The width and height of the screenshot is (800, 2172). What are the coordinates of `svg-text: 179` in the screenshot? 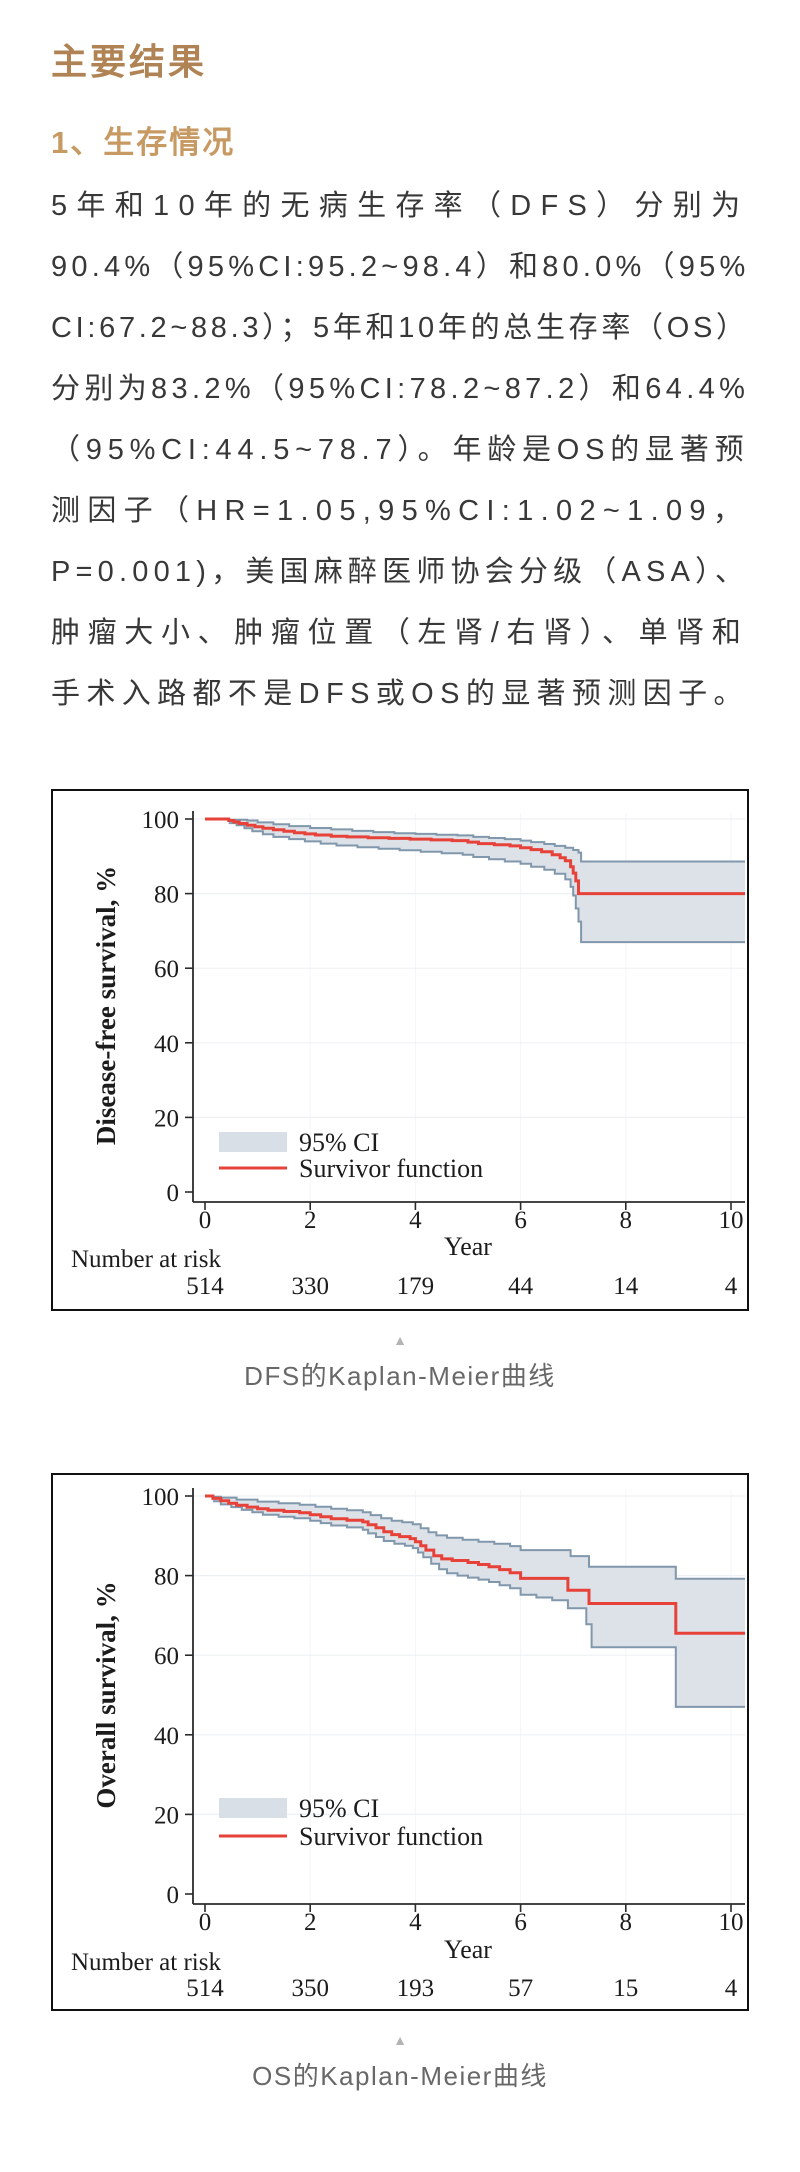 It's located at (416, 1286).